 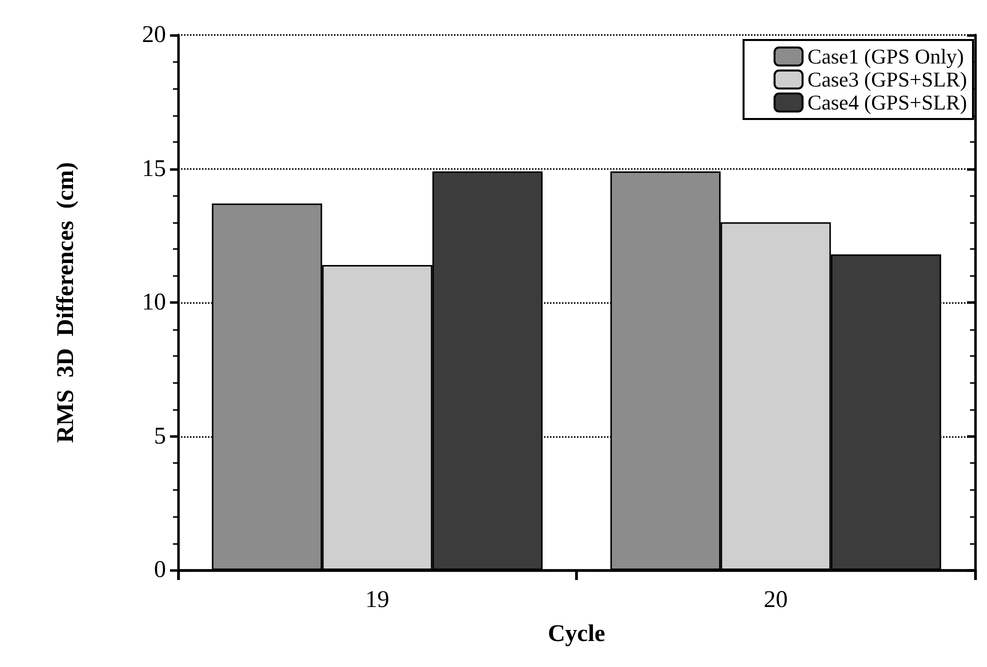 I want to click on y-tick-label: 20, so click(x=154, y=35).